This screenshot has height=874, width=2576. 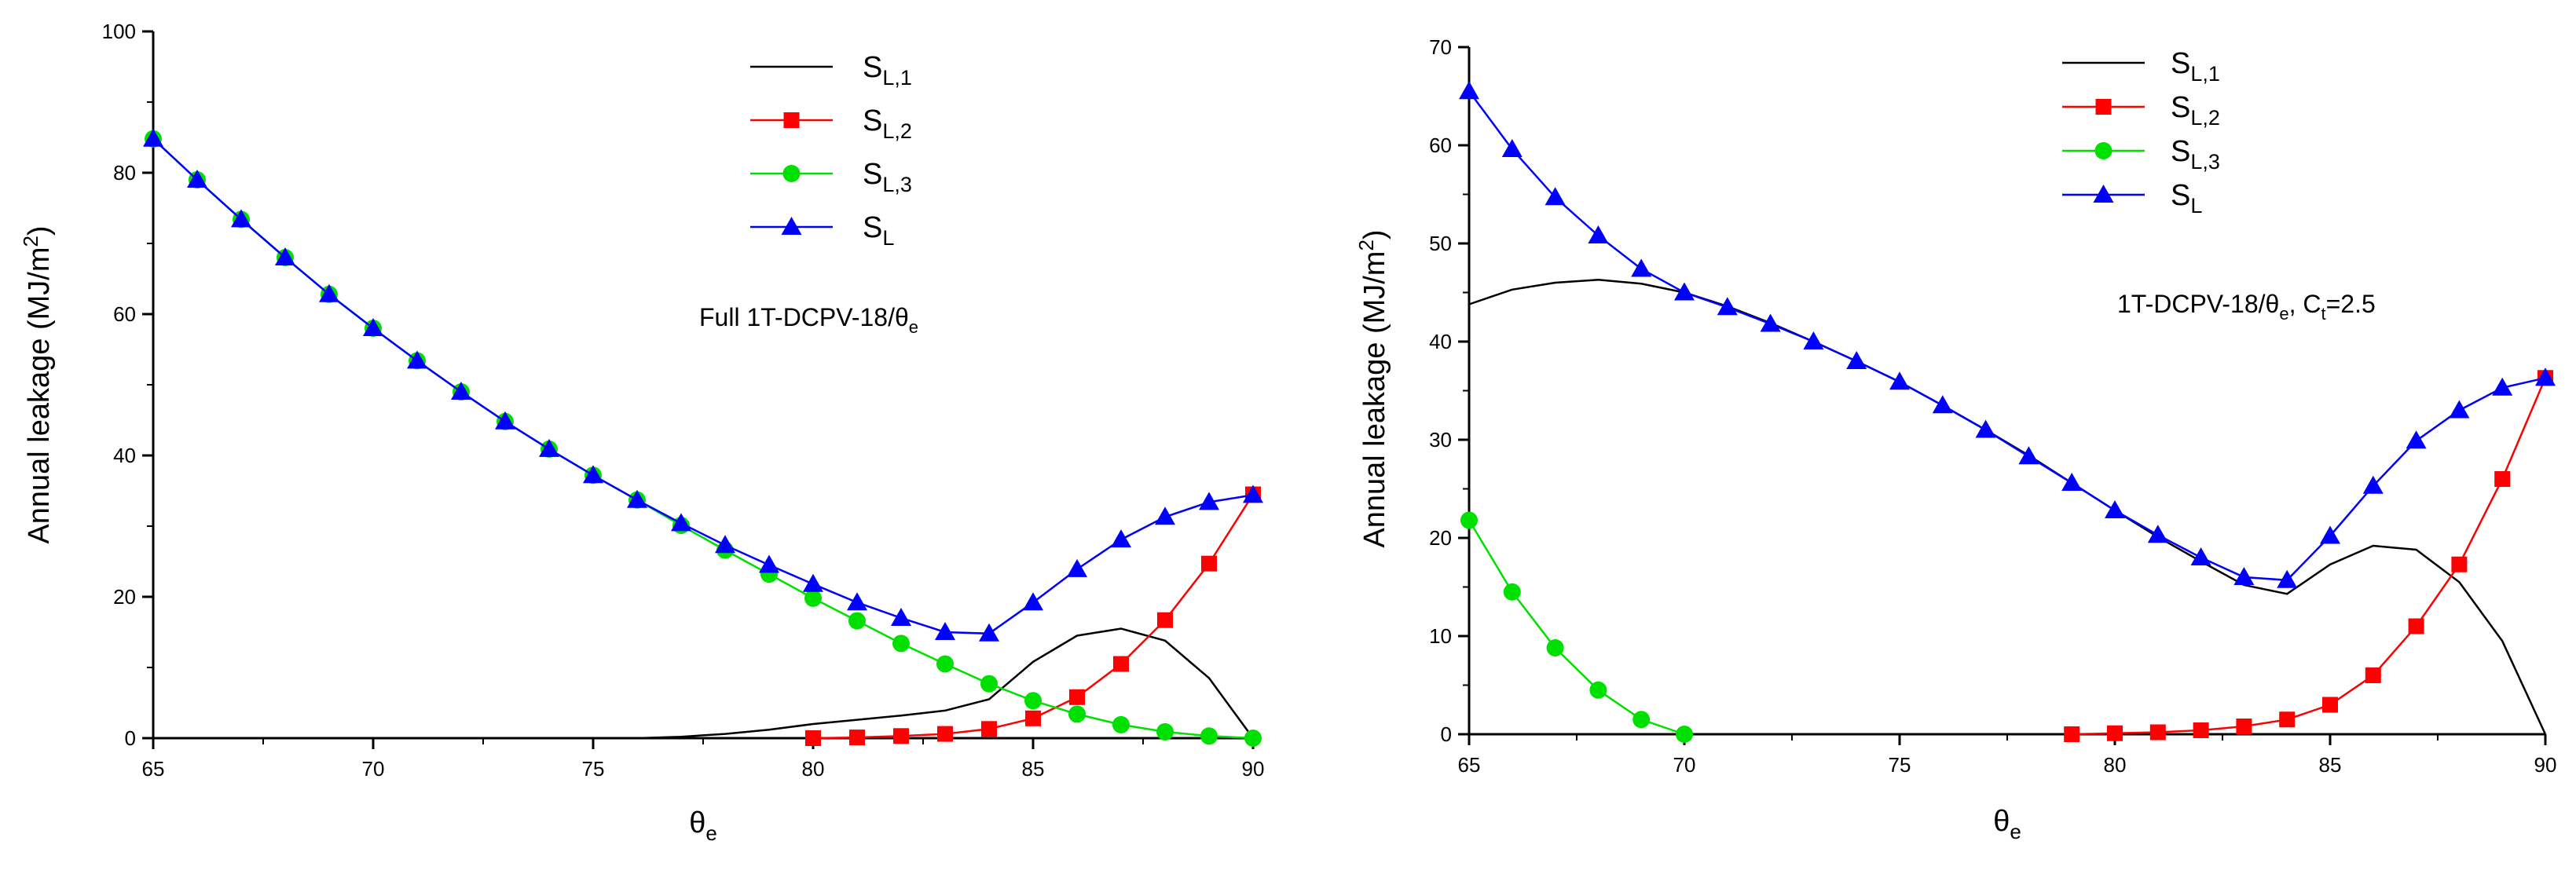 What do you see at coordinates (125, 597) in the screenshot?
I see `y-tick-label: 20` at bounding box center [125, 597].